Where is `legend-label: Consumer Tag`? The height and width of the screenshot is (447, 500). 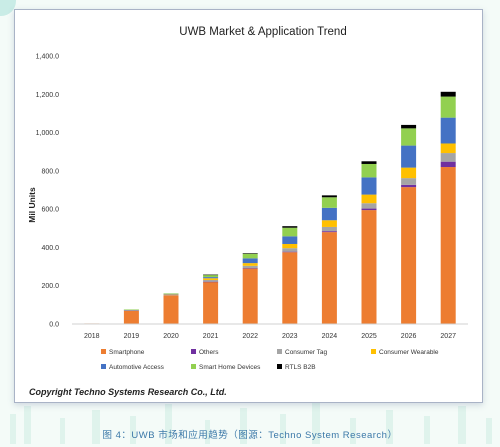
legend-label: Consumer Tag is located at coordinates (306, 352).